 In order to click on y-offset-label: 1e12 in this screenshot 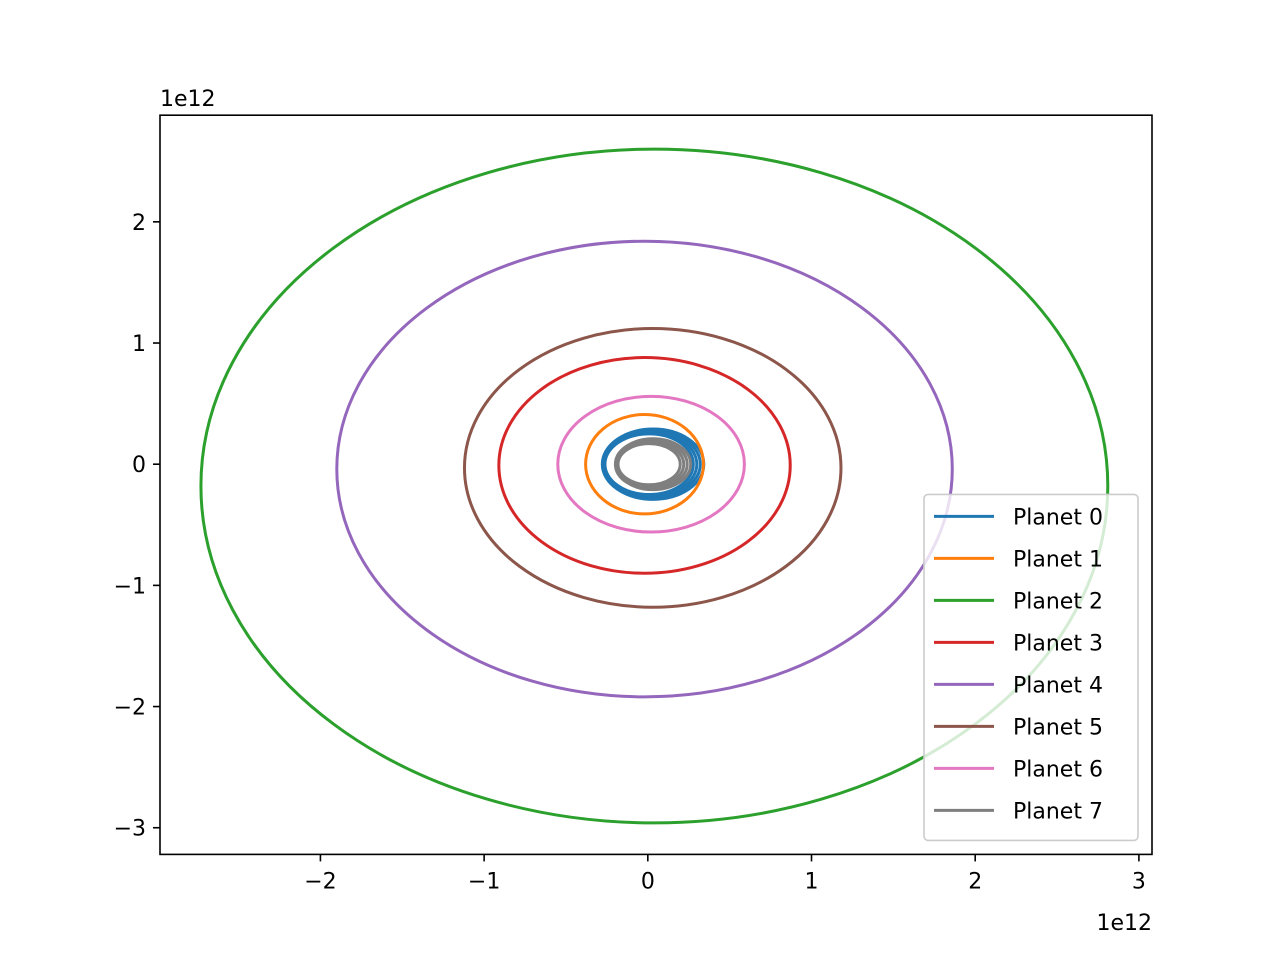, I will do `click(188, 99)`.